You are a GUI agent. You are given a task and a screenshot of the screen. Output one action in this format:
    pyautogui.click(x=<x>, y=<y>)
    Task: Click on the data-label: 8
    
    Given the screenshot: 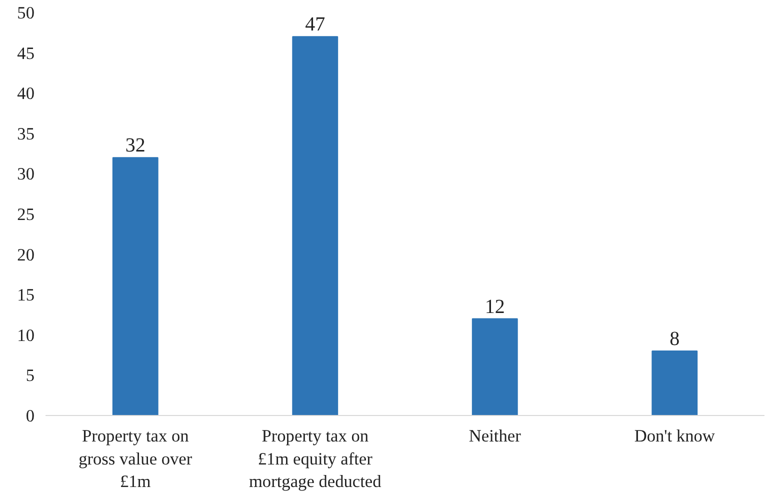 What is the action you would take?
    pyautogui.click(x=675, y=339)
    